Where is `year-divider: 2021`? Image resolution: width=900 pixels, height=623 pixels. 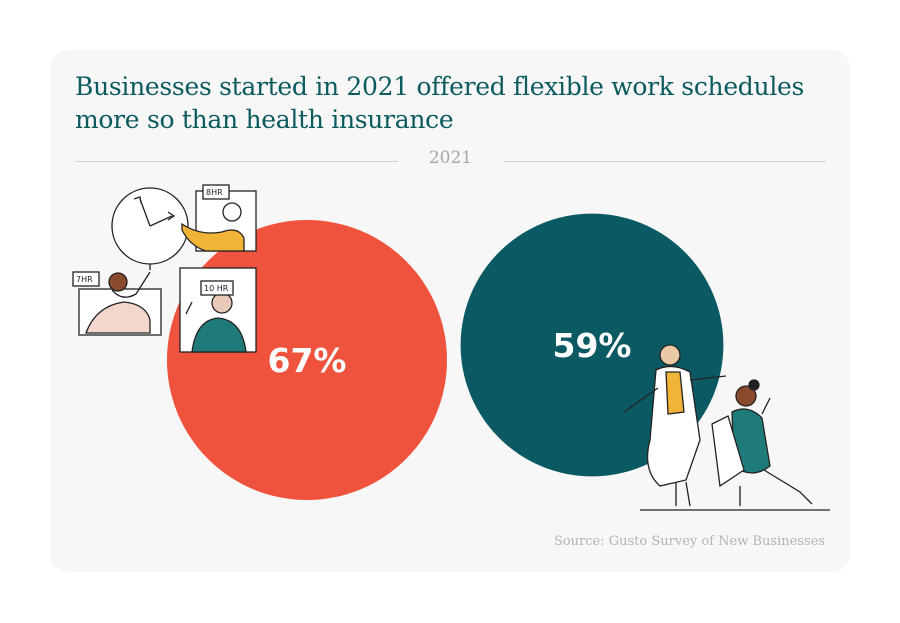
year-divider: 2021 is located at coordinates (450, 160).